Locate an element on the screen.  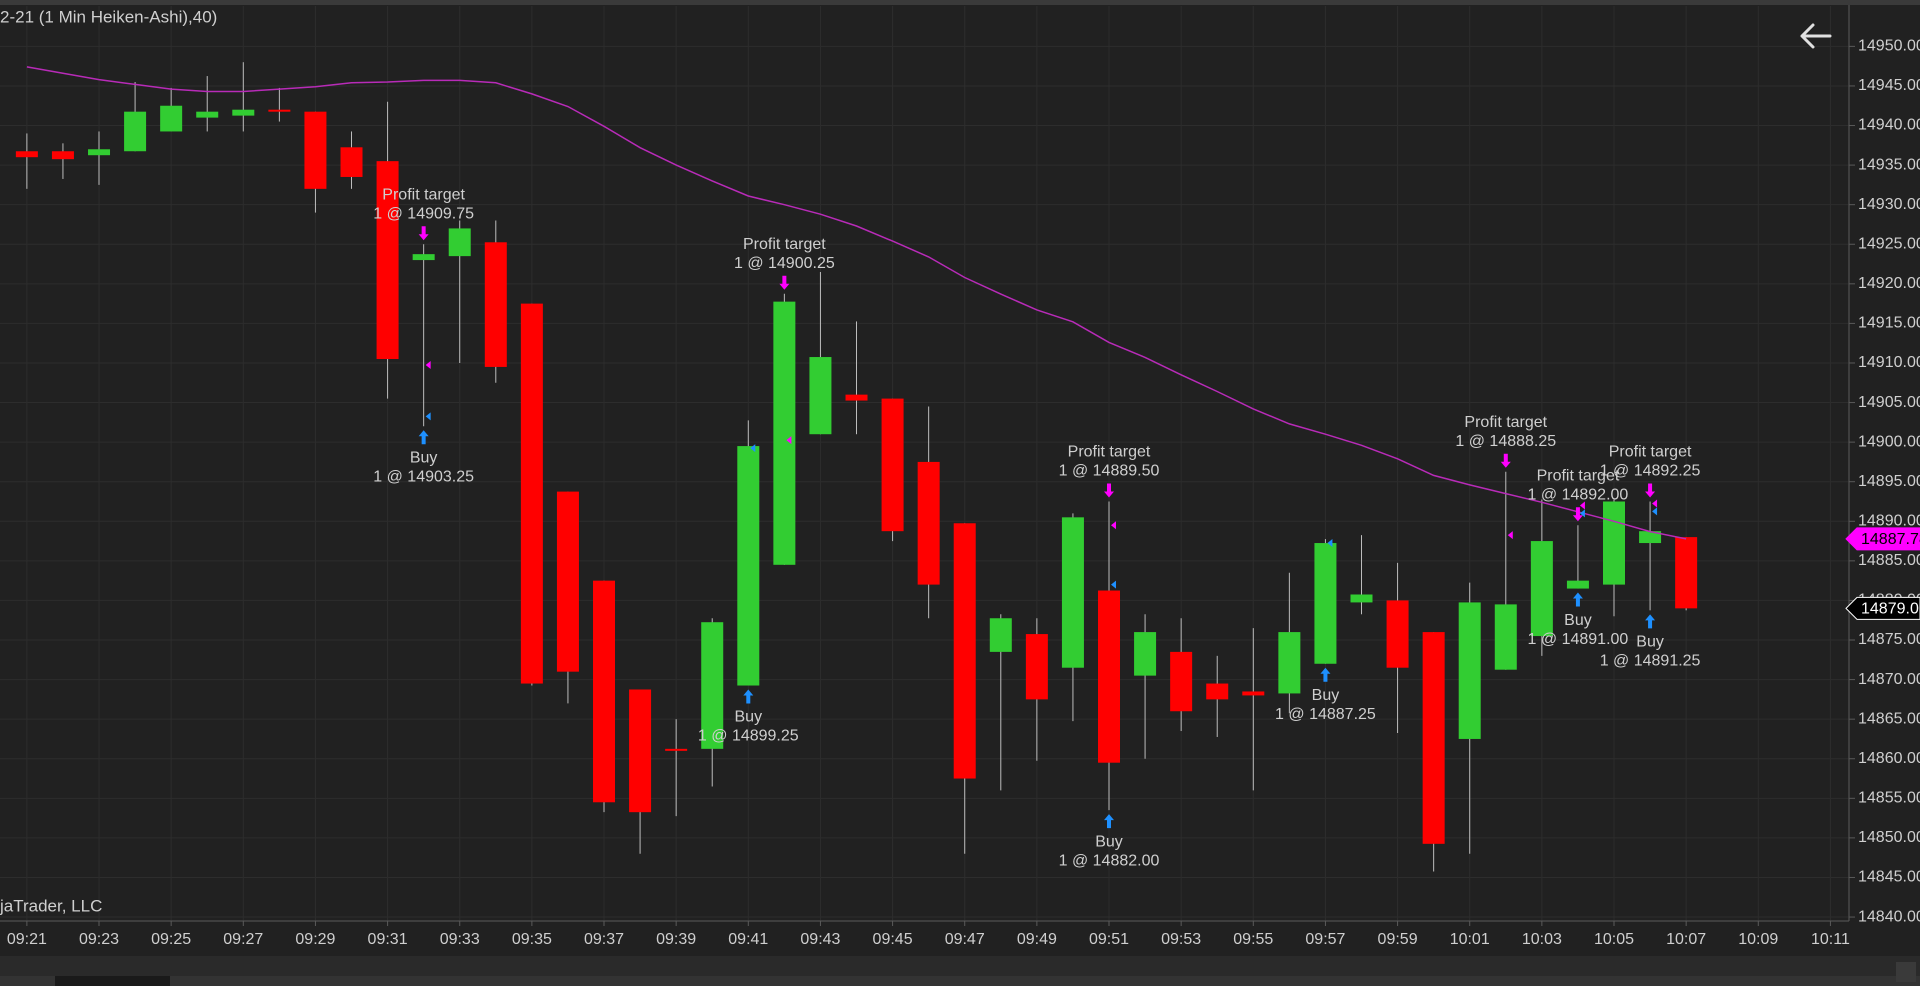
x-tick-label: 10:03 is located at coordinates (1542, 939).